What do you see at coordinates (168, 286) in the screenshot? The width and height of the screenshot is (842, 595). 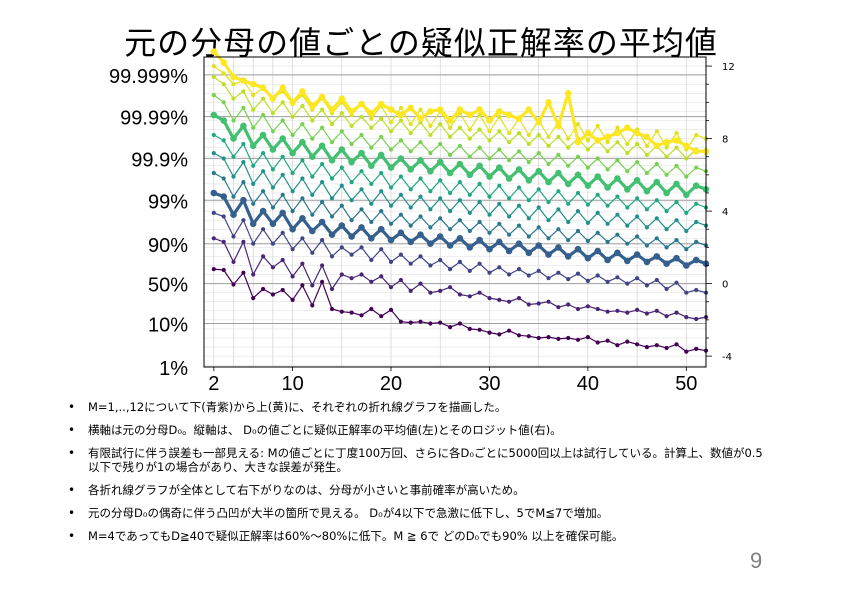 I see `y-tick-label: 50%` at bounding box center [168, 286].